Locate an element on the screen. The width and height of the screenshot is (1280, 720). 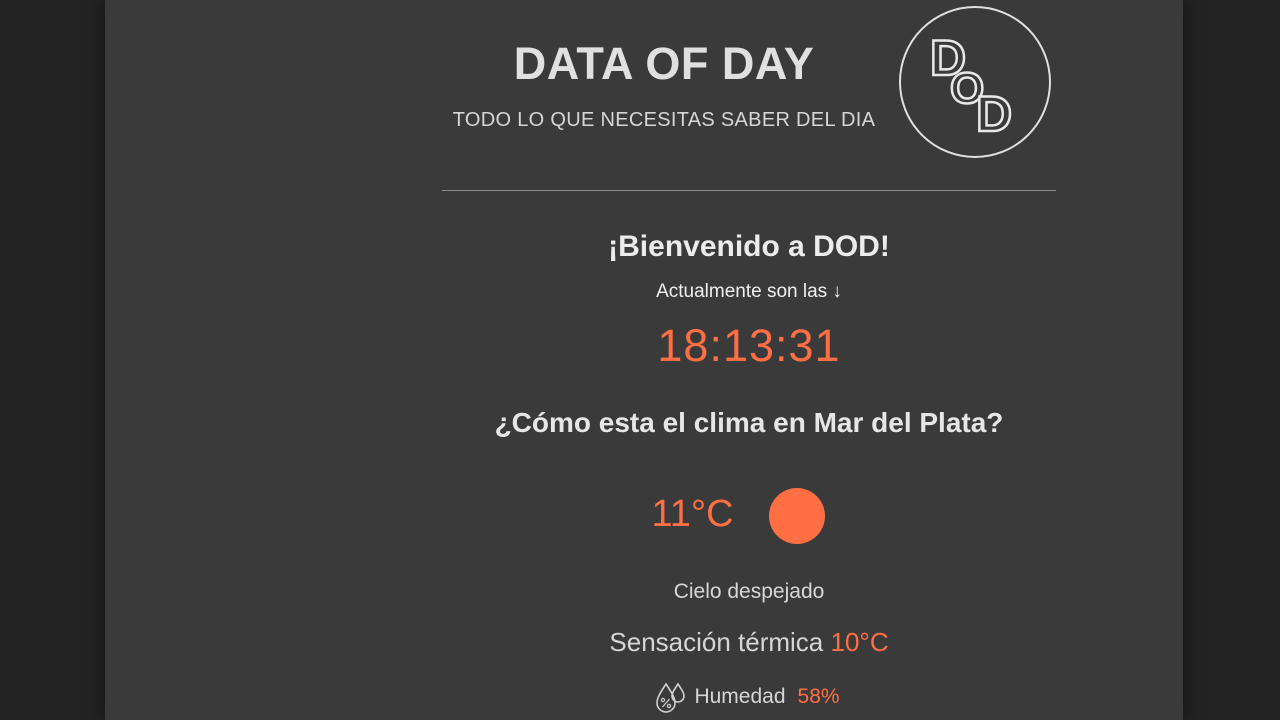
sun-icon is located at coordinates (797, 516).